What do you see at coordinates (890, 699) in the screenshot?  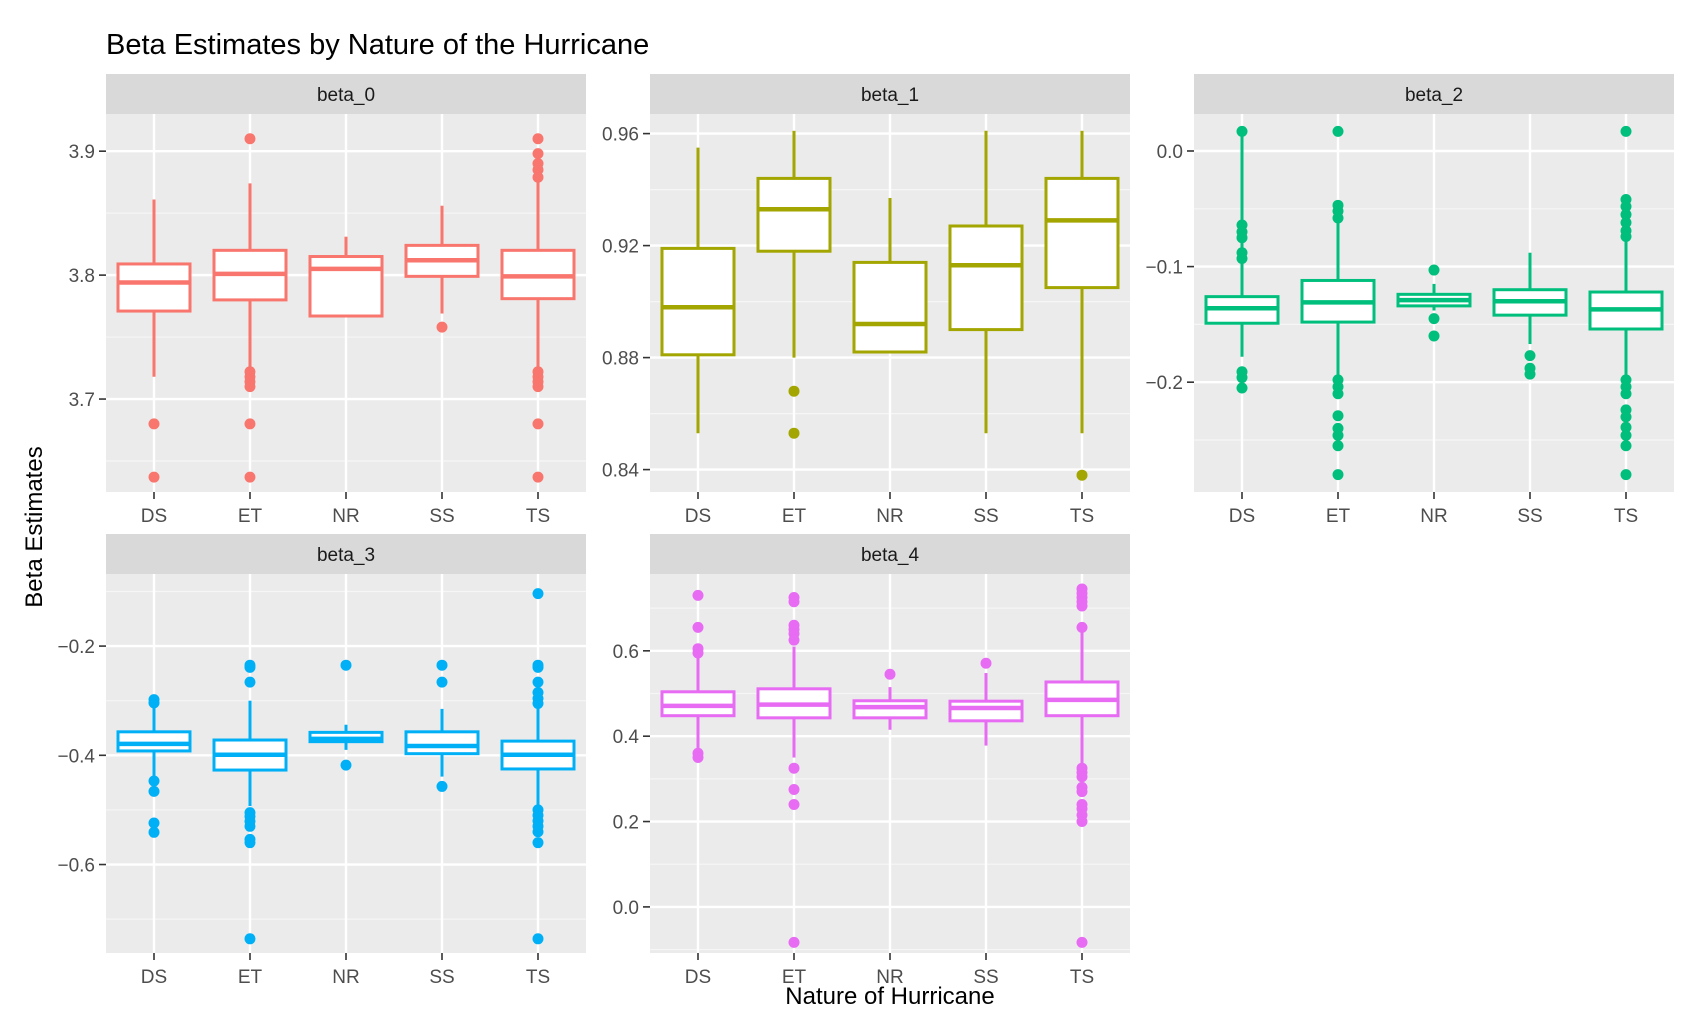 I see `box-beta_4-NR` at bounding box center [890, 699].